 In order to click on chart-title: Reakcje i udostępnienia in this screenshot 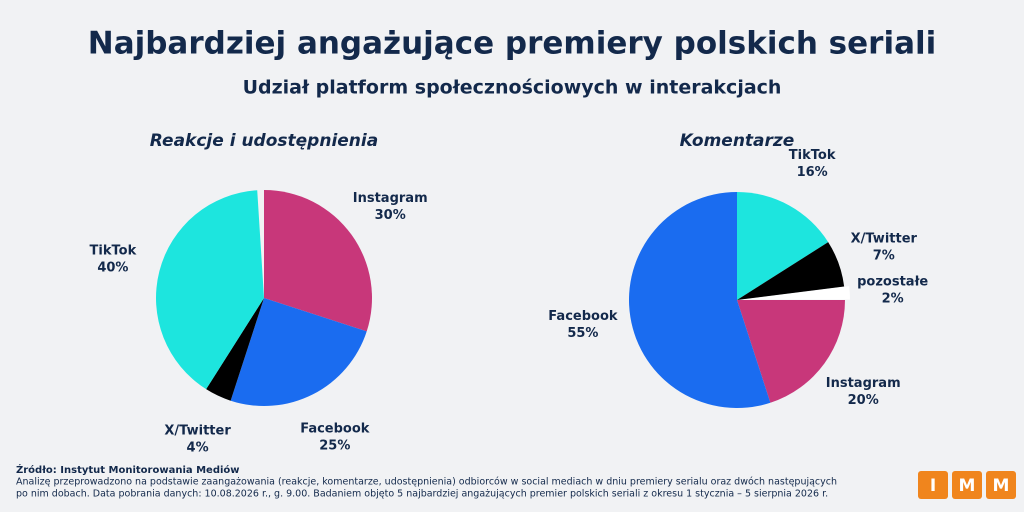, I will do `click(264, 141)`.